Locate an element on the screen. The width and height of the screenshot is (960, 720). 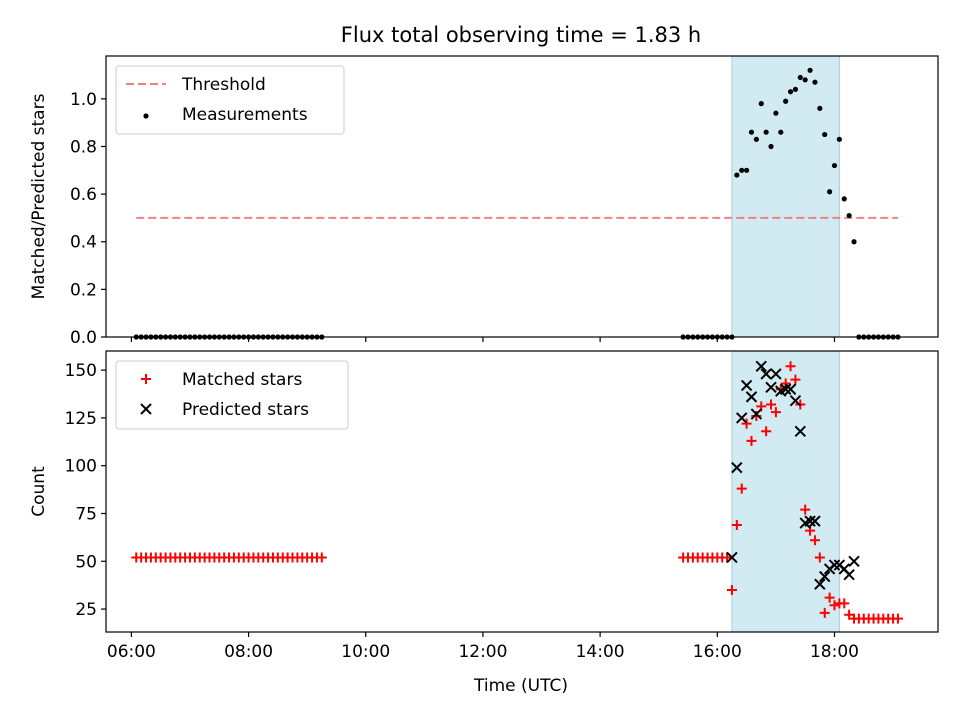
x-axis-label: Time (UTC) is located at coordinates (520, 686).